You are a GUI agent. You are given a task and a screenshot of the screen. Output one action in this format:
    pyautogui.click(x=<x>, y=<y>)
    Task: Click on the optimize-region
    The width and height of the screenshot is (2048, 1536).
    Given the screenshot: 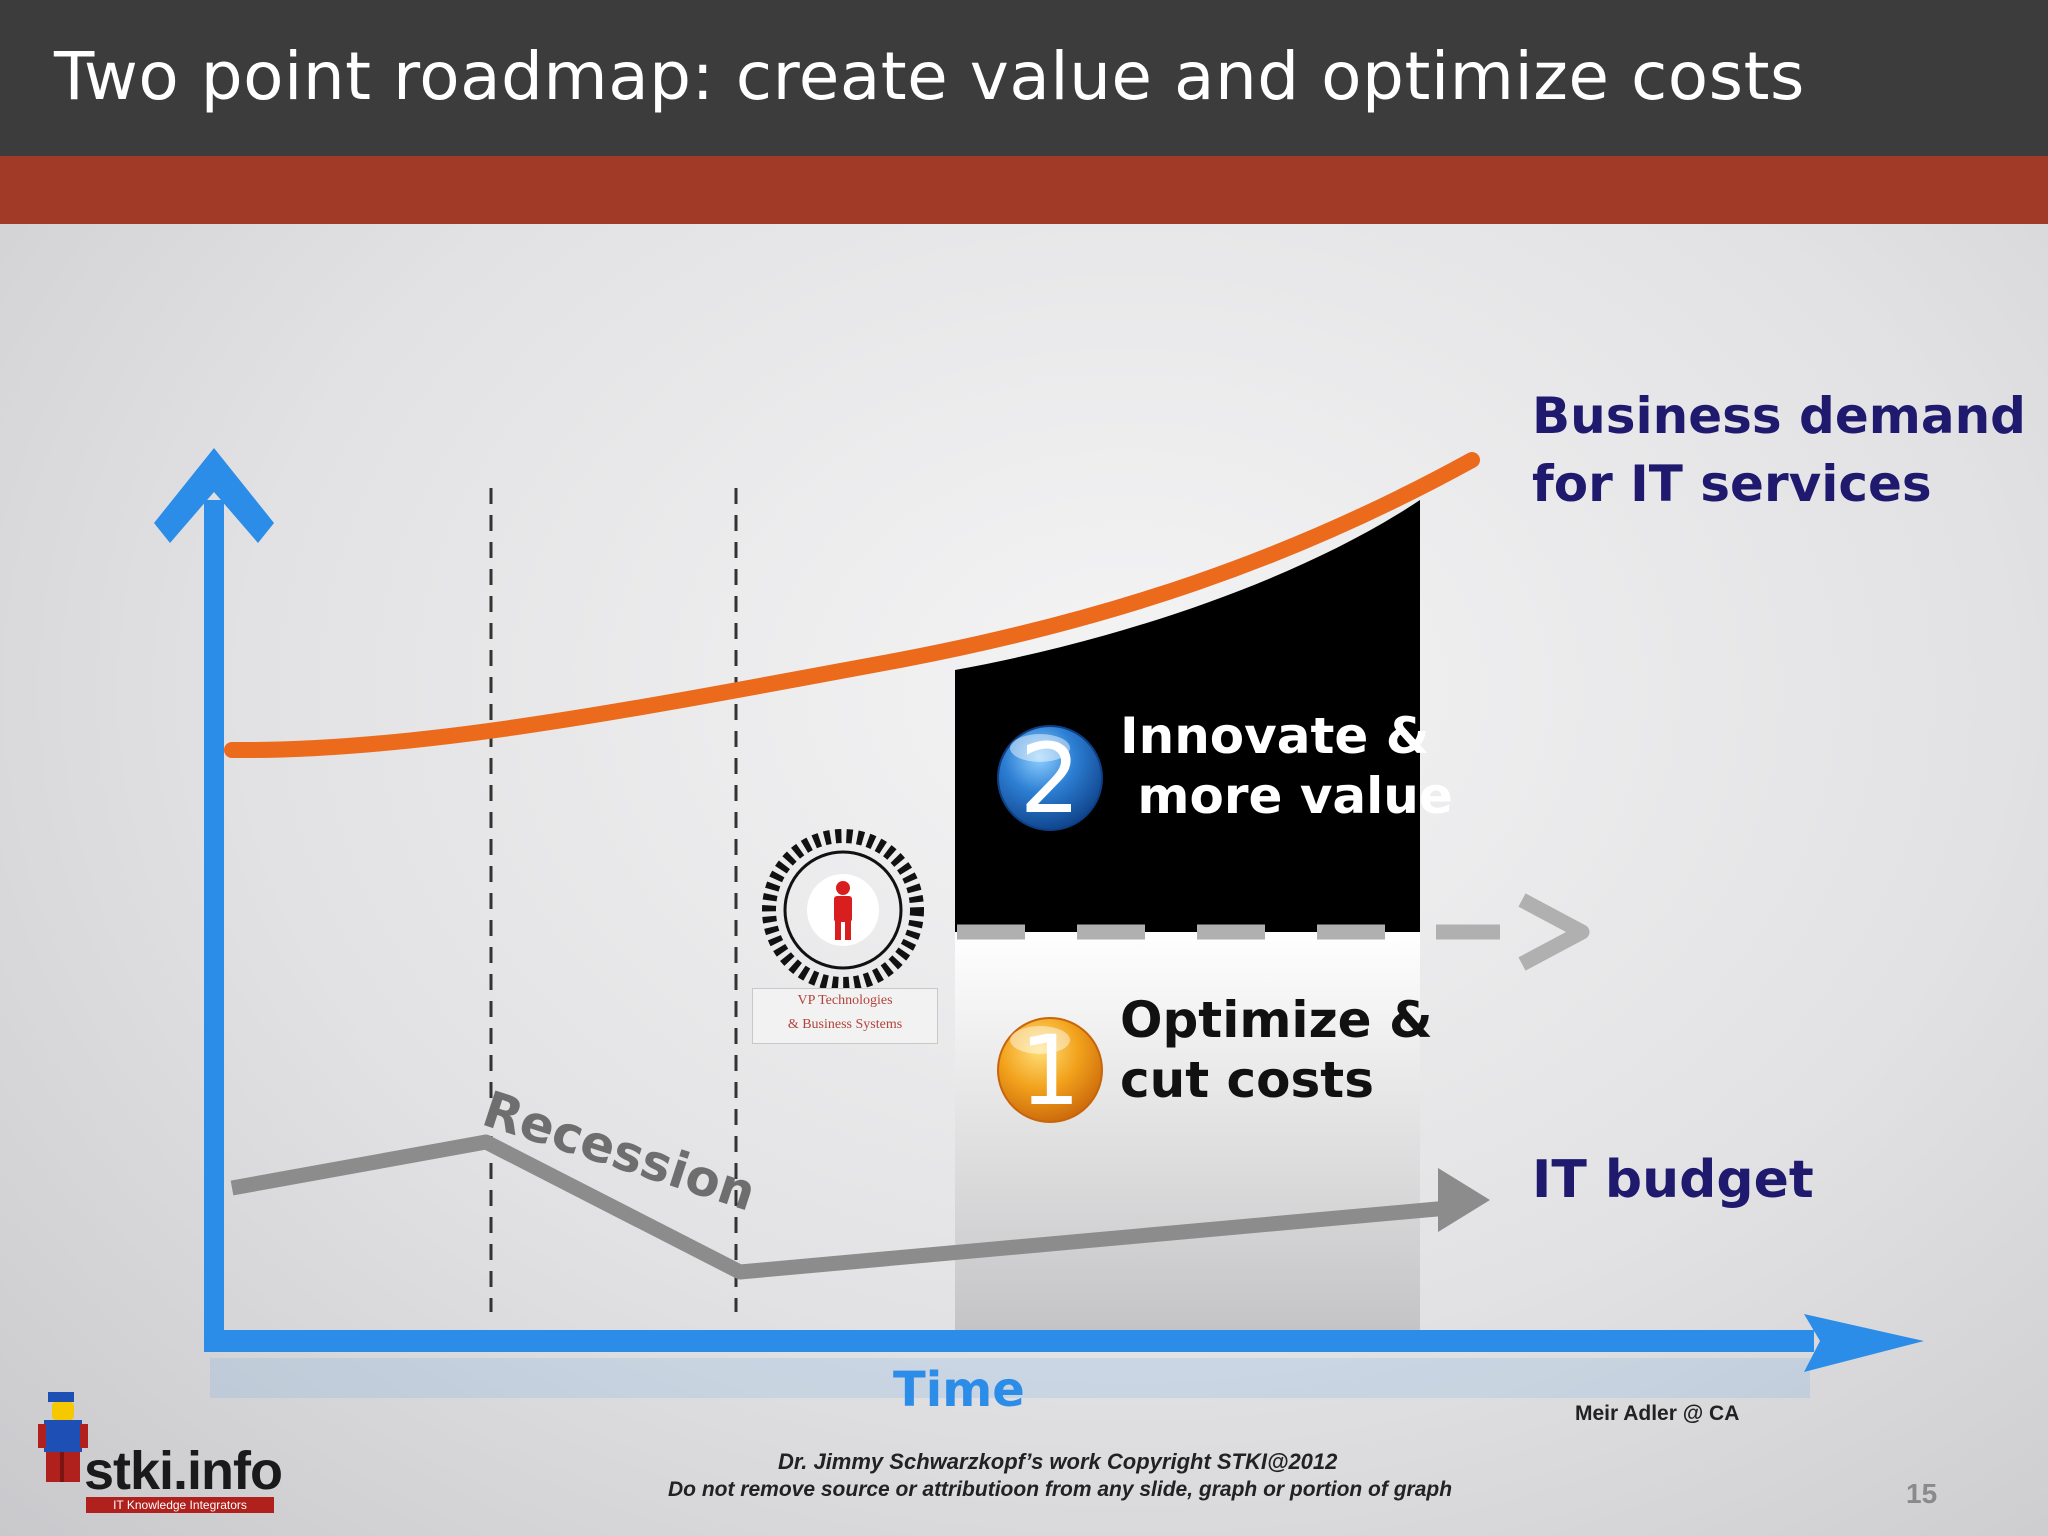 What is the action you would take?
    pyautogui.click(x=1187, y=1130)
    